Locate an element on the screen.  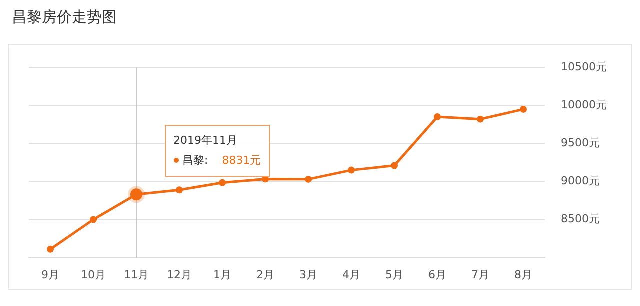
chart-title: 昌黎房价走势图 is located at coordinates (64, 17).